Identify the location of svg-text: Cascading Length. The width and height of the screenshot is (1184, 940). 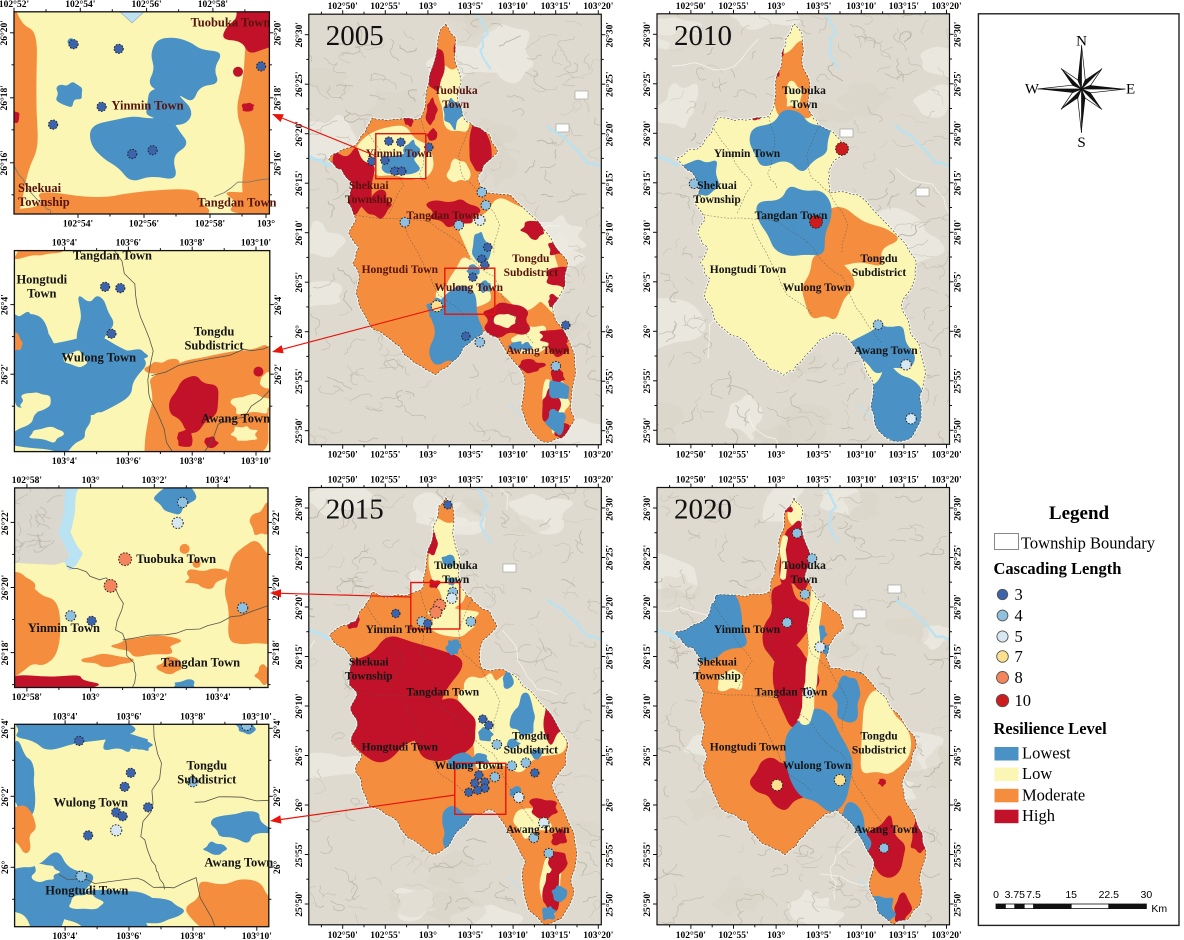
(1058, 568).